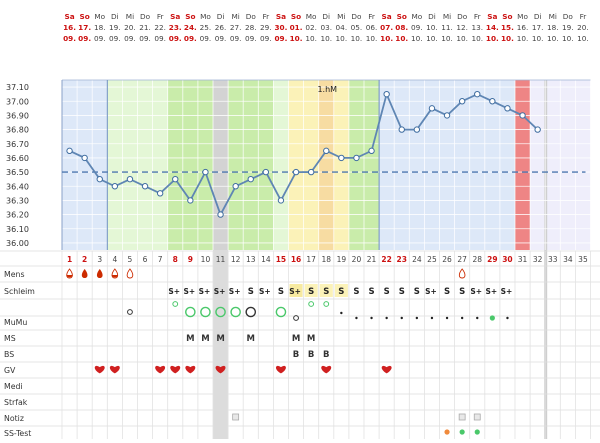 This screenshot has height=443, width=600. What do you see at coordinates (115, 16) in the screenshot?
I see `weekday-label: Di` at bounding box center [115, 16].